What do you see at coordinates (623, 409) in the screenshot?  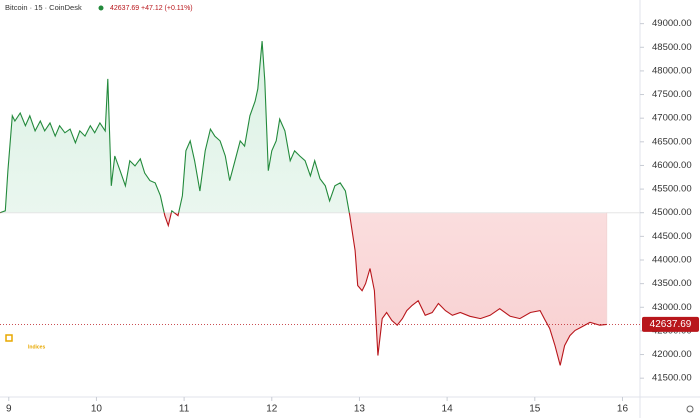 I see `x-tick-label: 16` at bounding box center [623, 409].